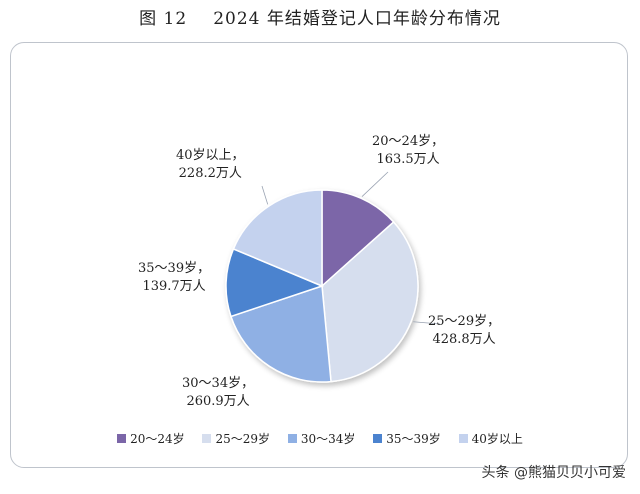  I want to click on legend-item-35-39: 35～39岁, so click(407, 438).